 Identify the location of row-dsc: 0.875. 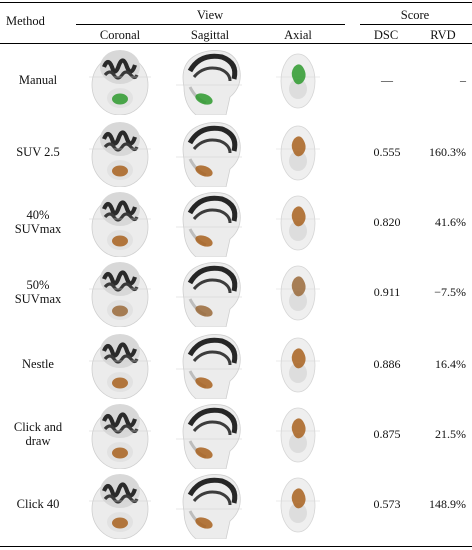
(387, 434).